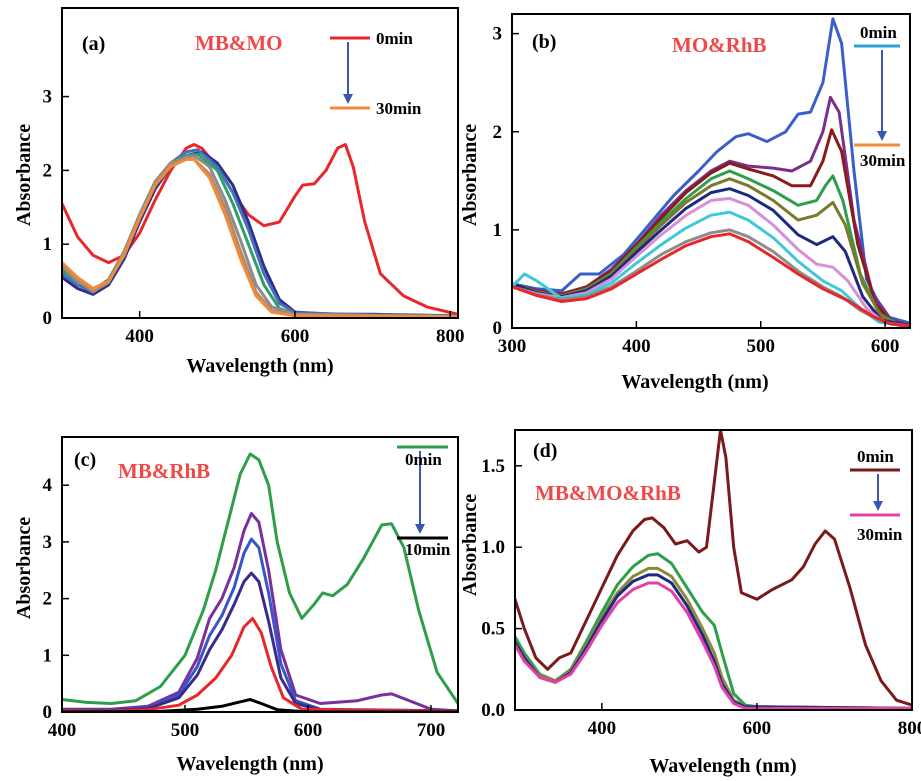  Describe the element at coordinates (493, 710) in the screenshot. I see `y-tick-label: 0.0` at that location.